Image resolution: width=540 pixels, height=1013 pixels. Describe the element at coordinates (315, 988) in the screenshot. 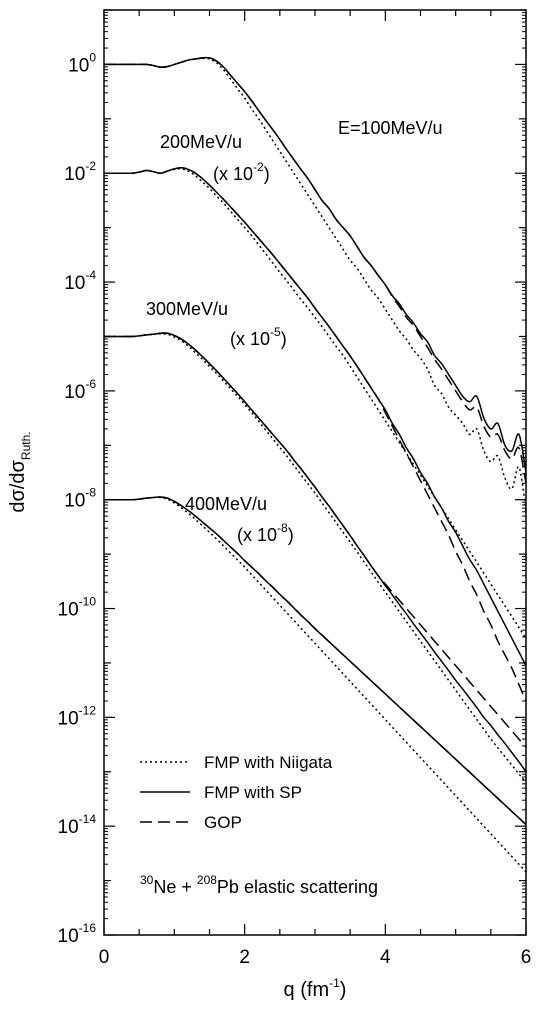

I see `x-axis-label: q (fm-1)` at that location.